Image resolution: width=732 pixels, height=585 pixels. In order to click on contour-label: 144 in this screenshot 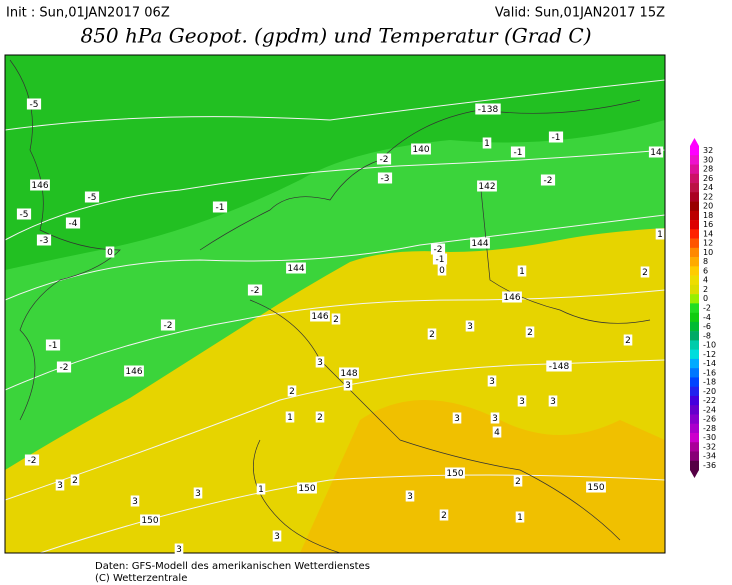, I will do `click(295, 269)`.